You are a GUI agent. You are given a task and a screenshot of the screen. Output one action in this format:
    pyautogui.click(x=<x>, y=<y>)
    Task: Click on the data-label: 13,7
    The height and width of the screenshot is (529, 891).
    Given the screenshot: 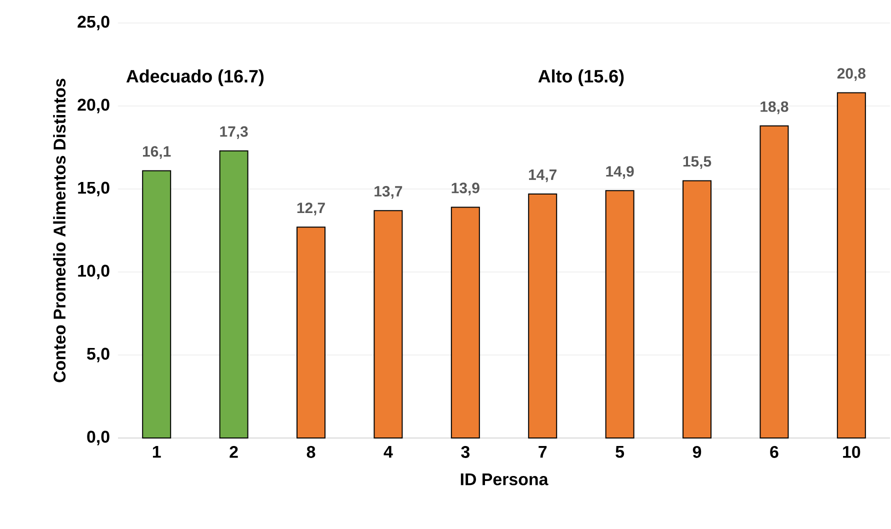 What is the action you would take?
    pyautogui.click(x=388, y=192)
    